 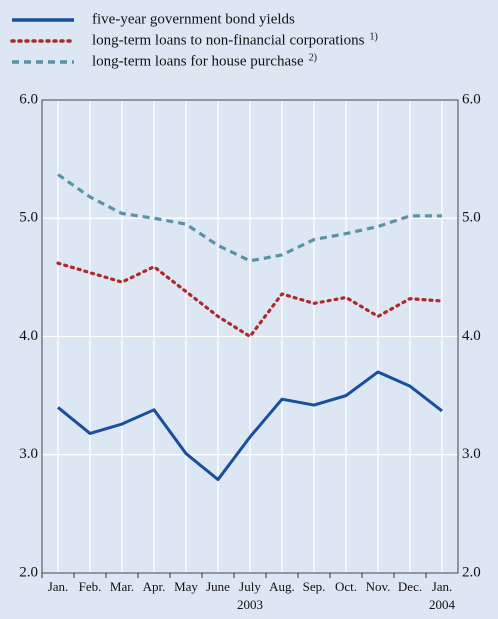 I want to click on x-tick-label: Mar., so click(x=122, y=586).